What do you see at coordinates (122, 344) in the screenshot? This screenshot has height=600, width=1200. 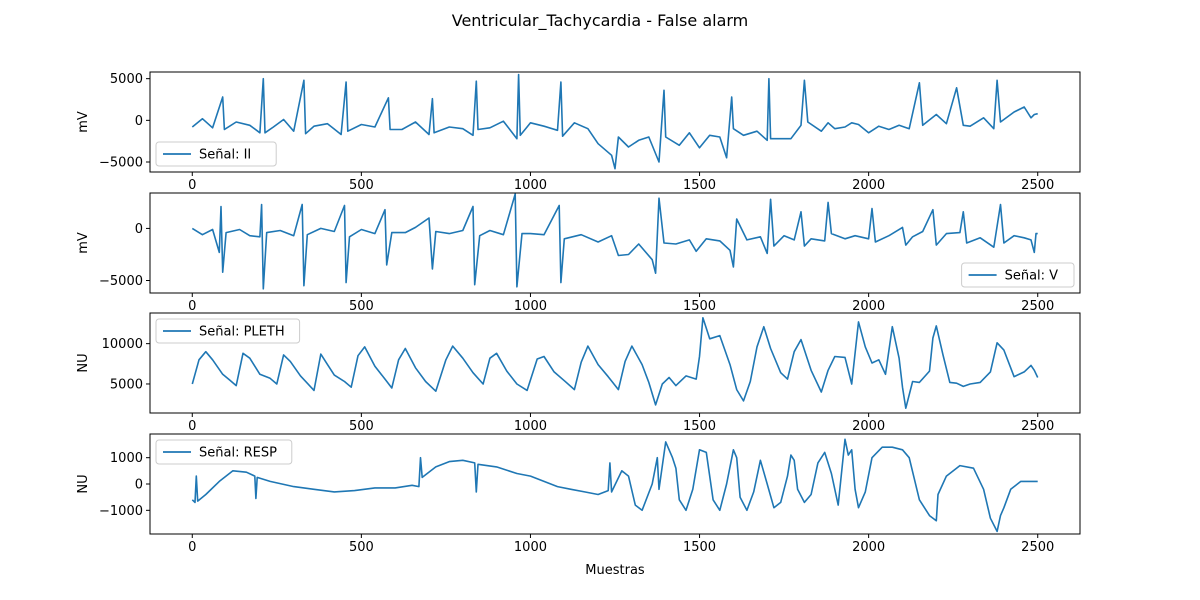 I see `y-tick-label: 10000` at bounding box center [122, 344].